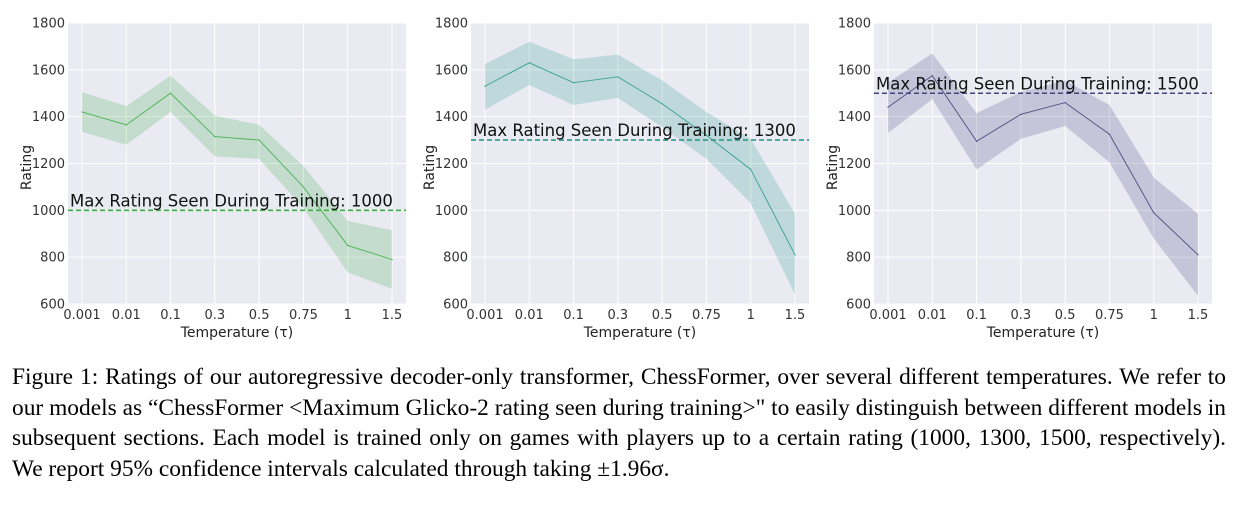 This screenshot has height=519, width=1236. I want to click on reference-line-label: Max Rating Seen During Training: 1000, so click(231, 200).